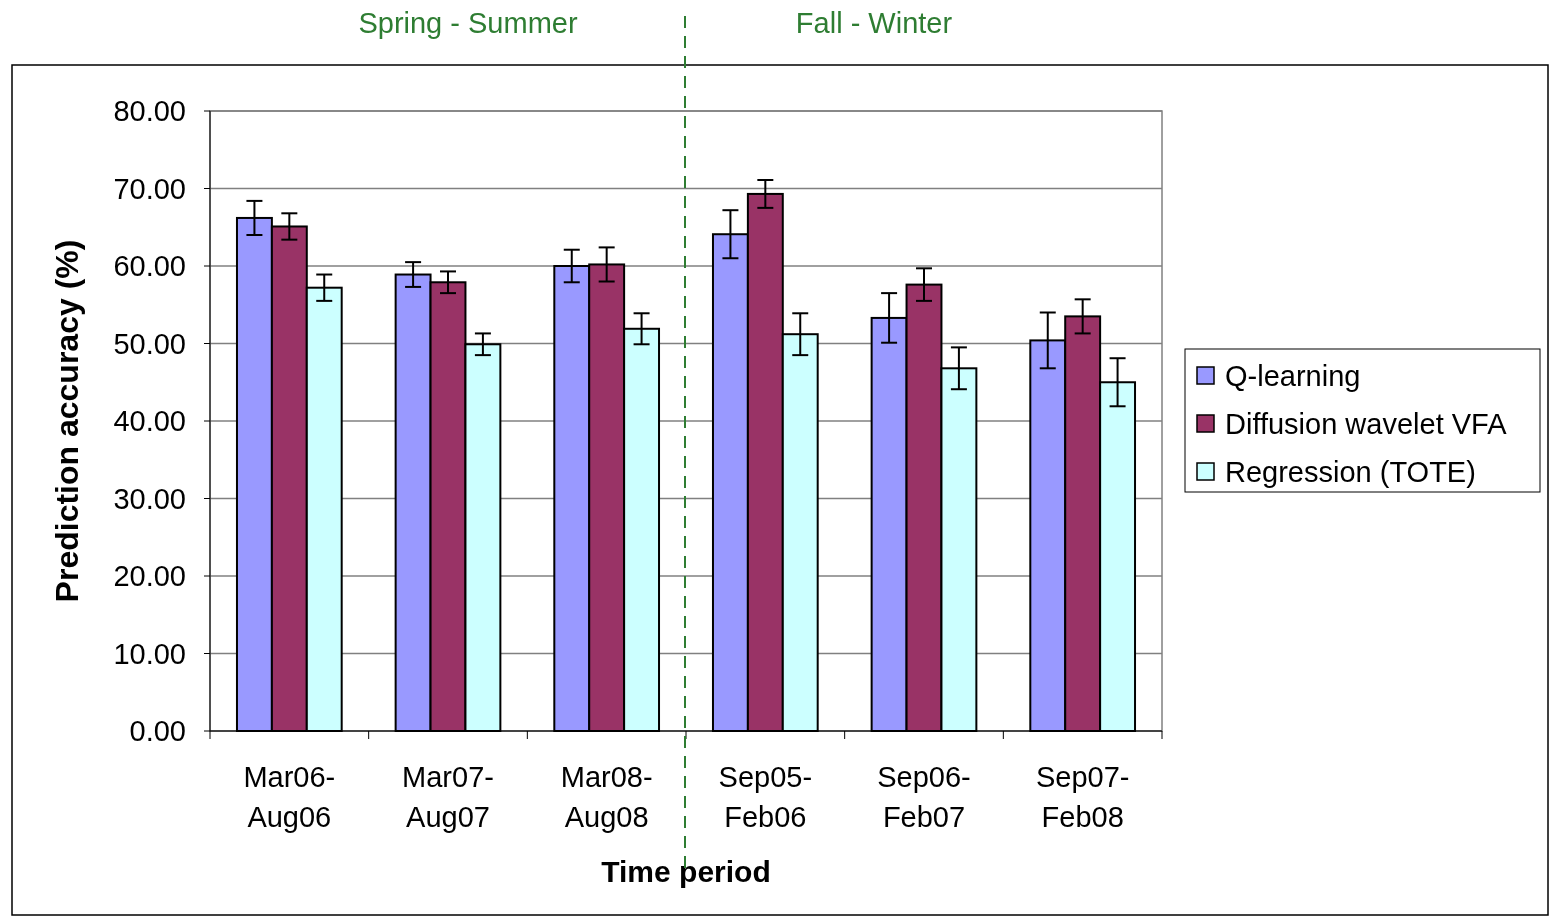  Describe the element at coordinates (448, 797) in the screenshot. I see `x-tick-label: Mar07- Aug07` at that location.